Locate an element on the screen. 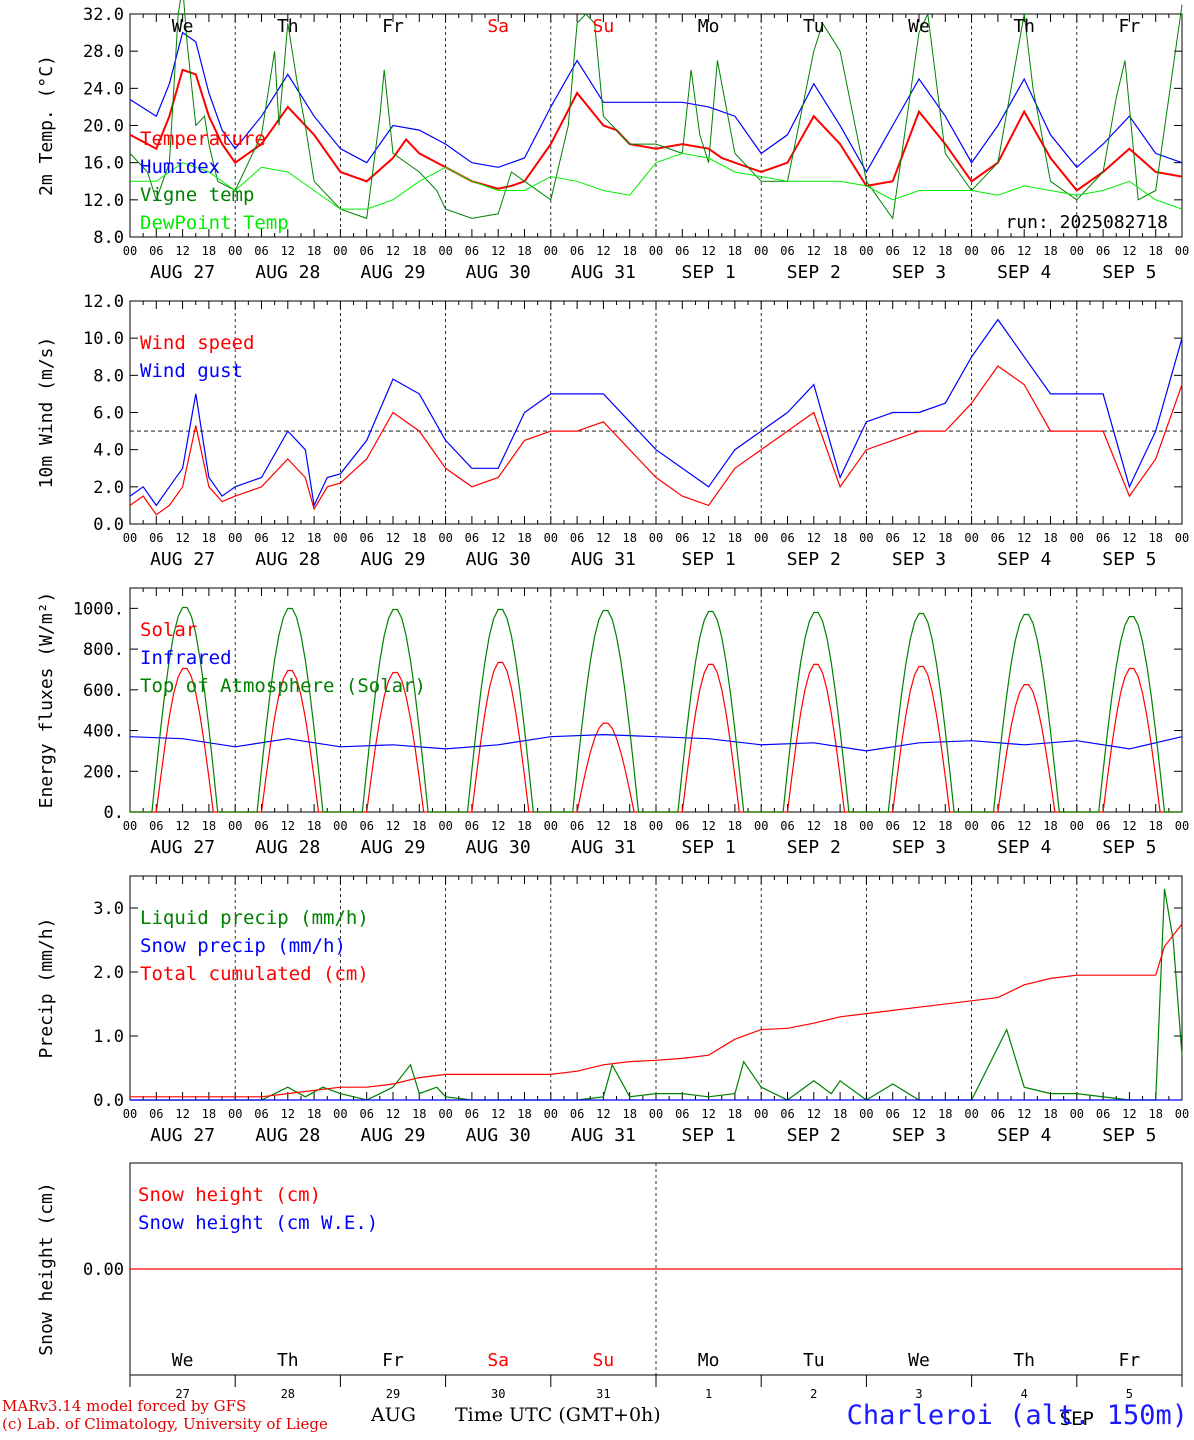 The image size is (1194, 1440). legend-entry: Total cumulated (cm) is located at coordinates (254, 974).